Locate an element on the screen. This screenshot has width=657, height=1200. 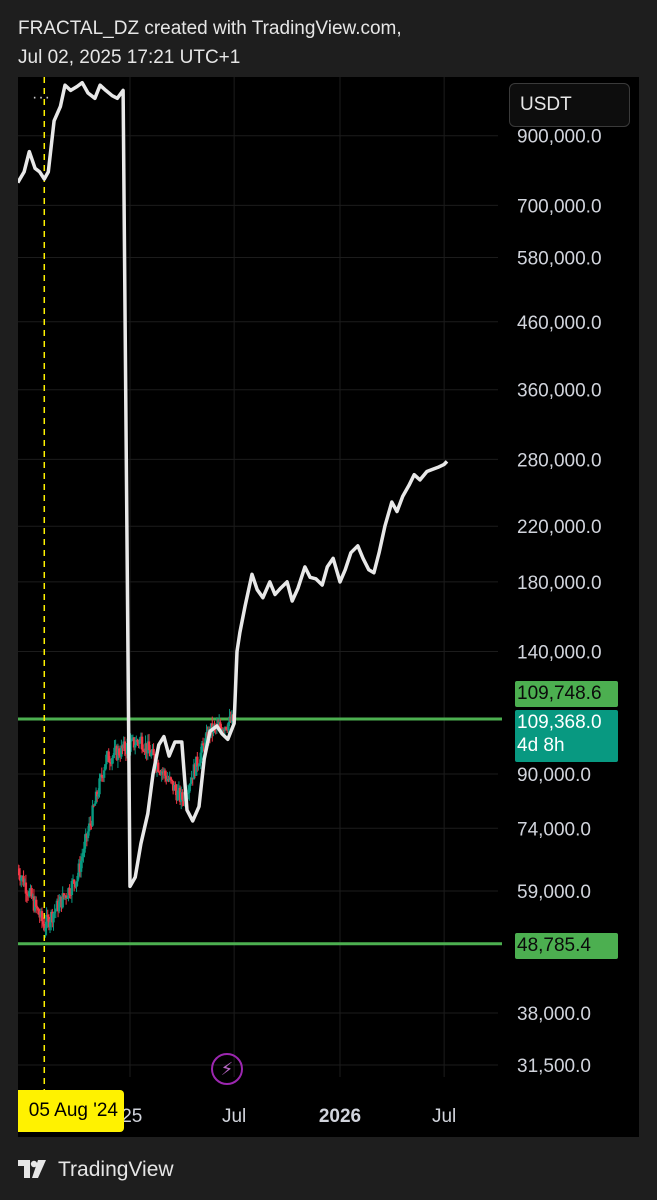
bar-countdown: 4d 8h is located at coordinates (541, 745).